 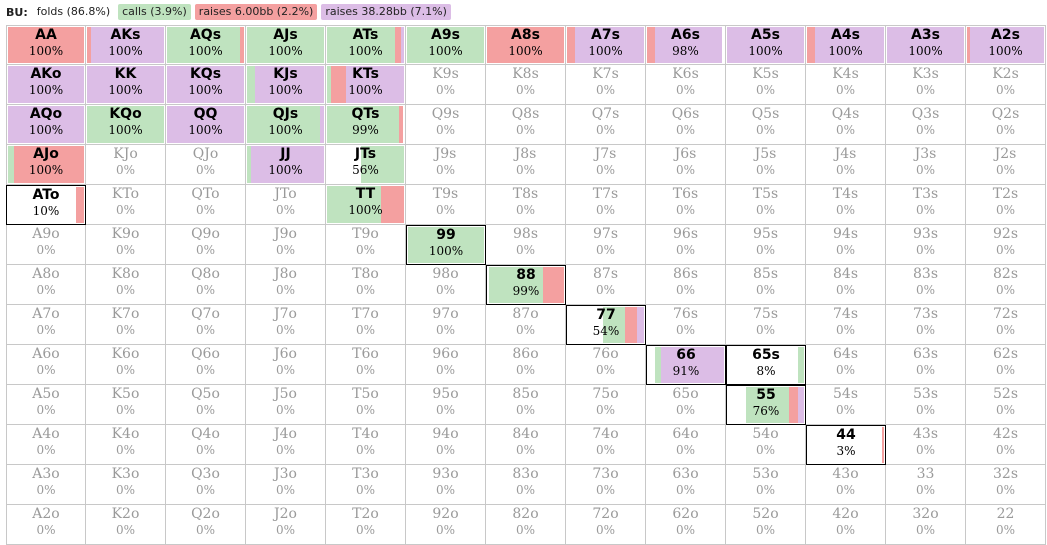 What do you see at coordinates (606, 245) in the screenshot?
I see `hand-cell-97s: 97s 0%` at bounding box center [606, 245].